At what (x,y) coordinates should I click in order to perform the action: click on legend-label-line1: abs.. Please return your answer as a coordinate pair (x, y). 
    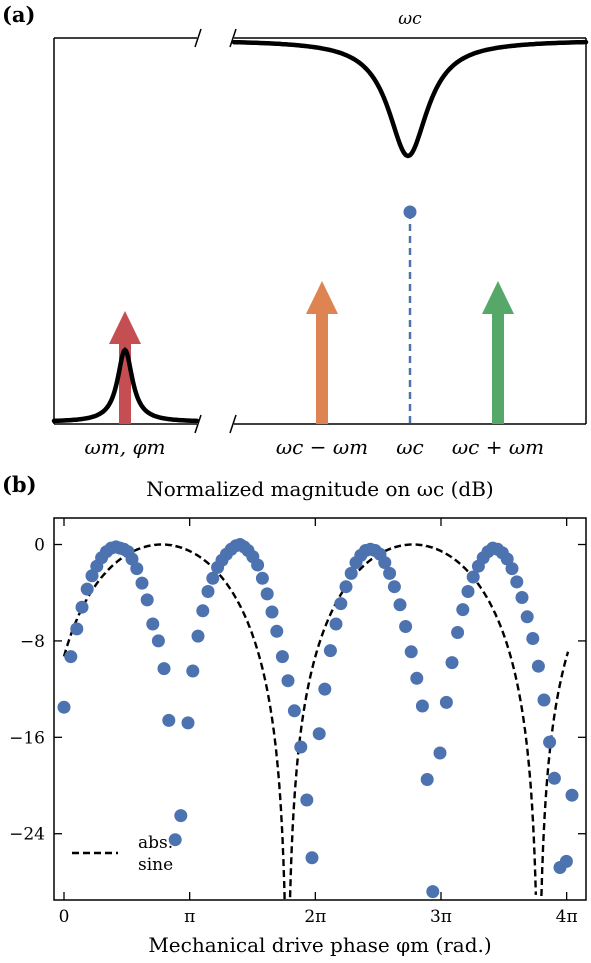
    Looking at the image, I should click on (155, 843).